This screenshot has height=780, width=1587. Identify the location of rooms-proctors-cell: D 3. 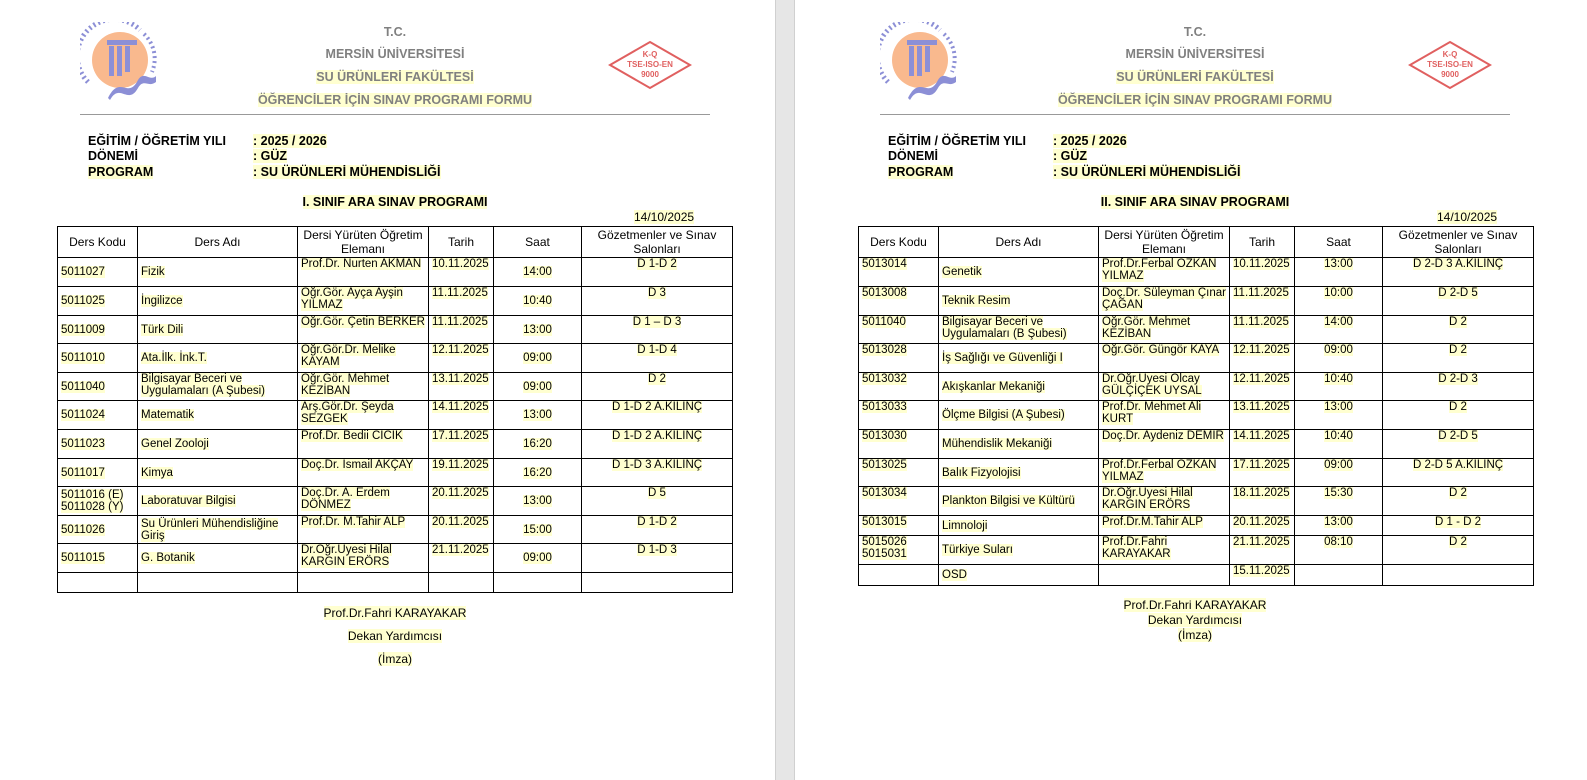
(657, 301).